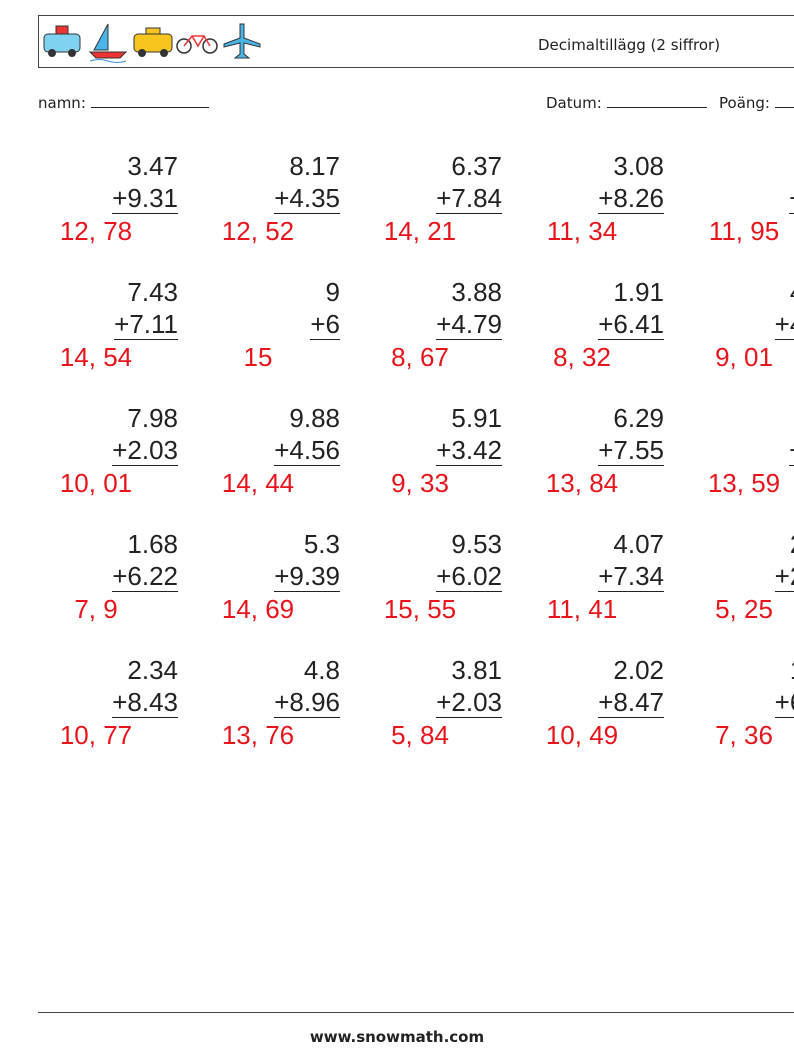 The image size is (794, 1053). I want to click on addend-bottom-row: +9.39, so click(240, 576).